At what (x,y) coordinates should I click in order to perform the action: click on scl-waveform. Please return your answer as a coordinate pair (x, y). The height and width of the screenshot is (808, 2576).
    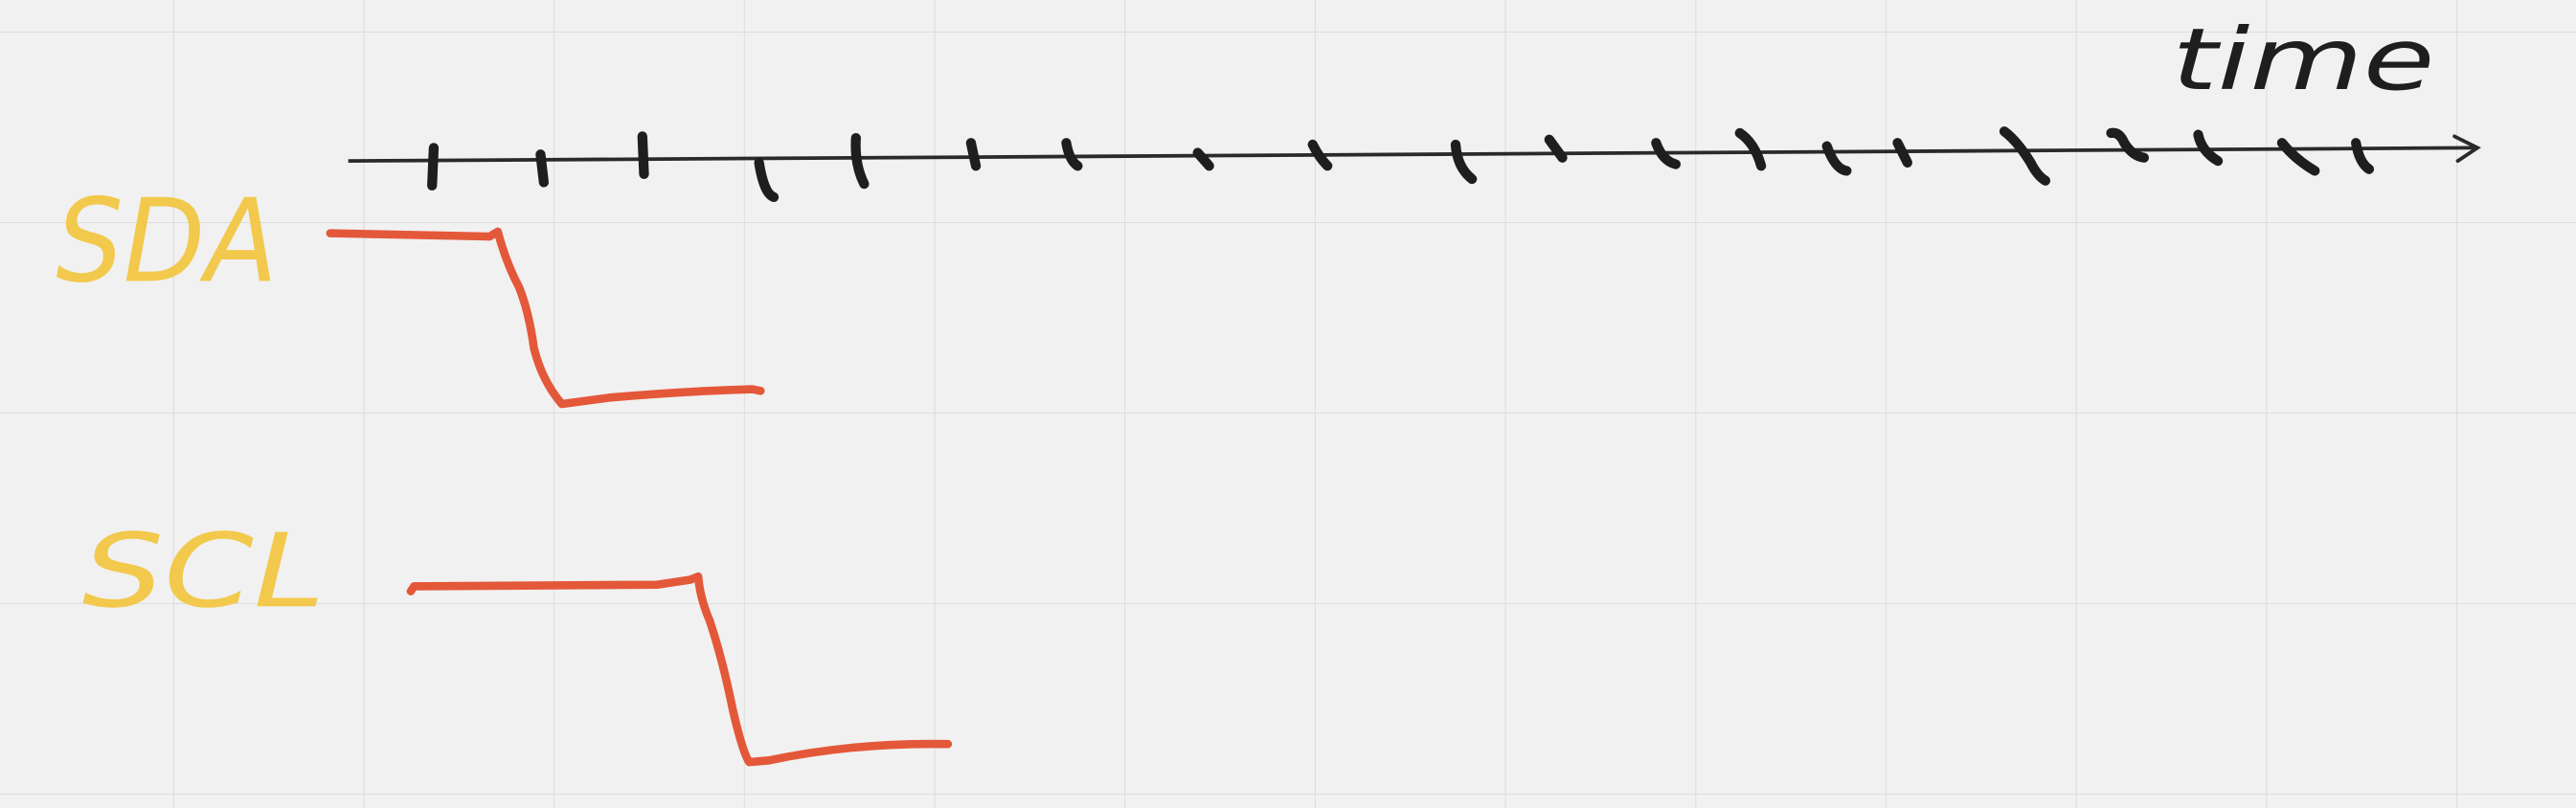
    Looking at the image, I should click on (679, 669).